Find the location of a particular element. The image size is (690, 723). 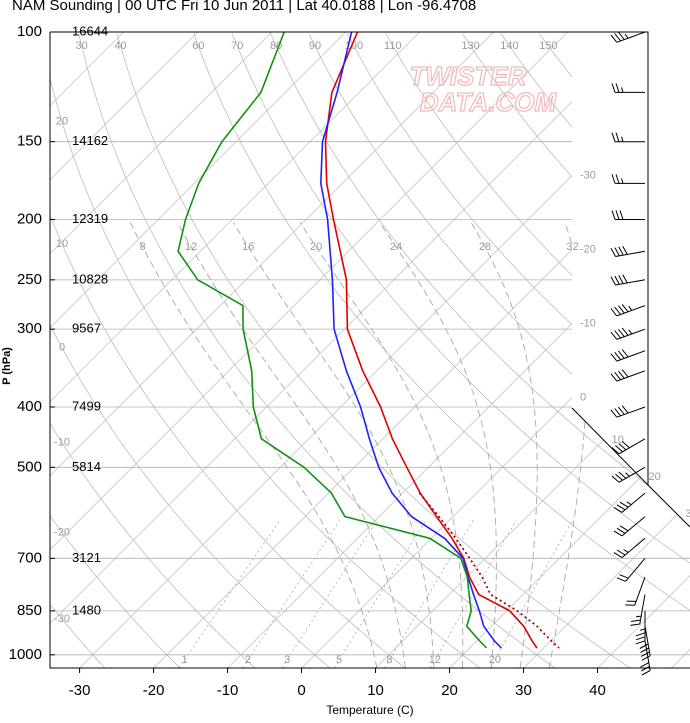

height-label: 16644 is located at coordinates (90, 30).